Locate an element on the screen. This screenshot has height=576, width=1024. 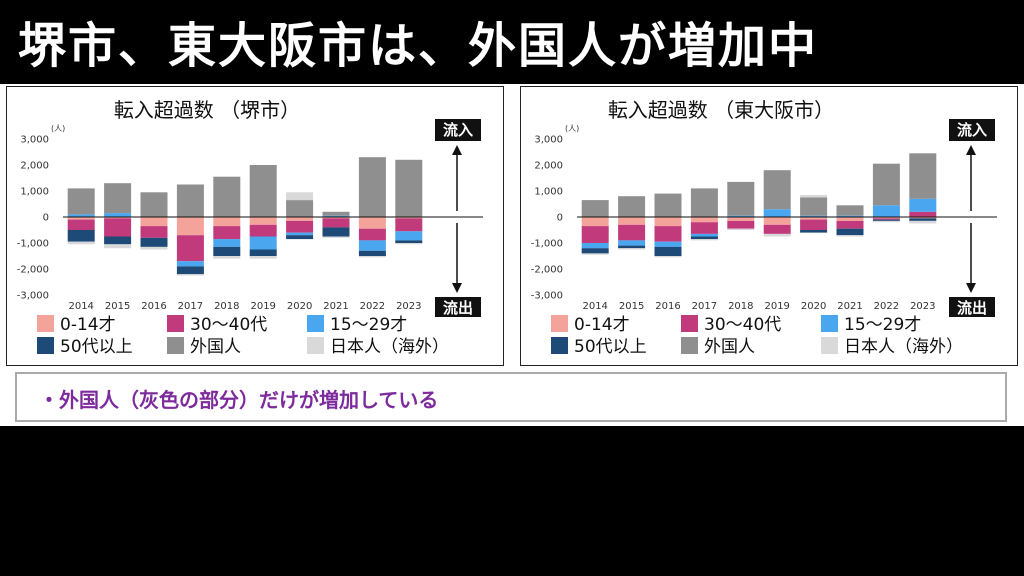
legend-item: 外国人 is located at coordinates (204, 347).